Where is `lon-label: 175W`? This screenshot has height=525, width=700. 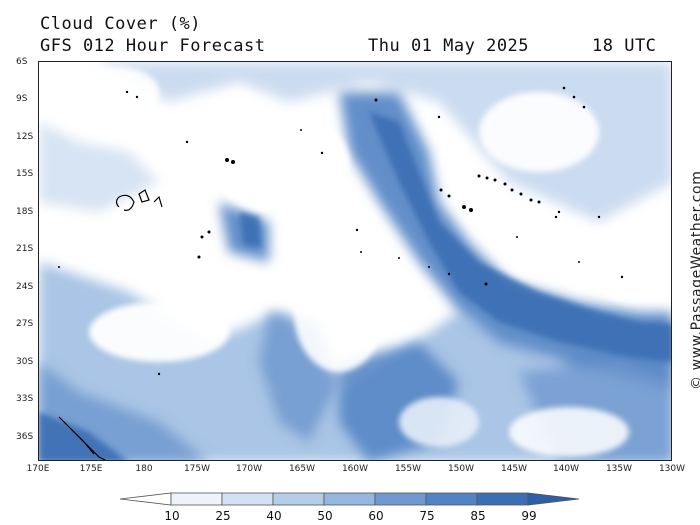 lon-label: 175W is located at coordinates (197, 469).